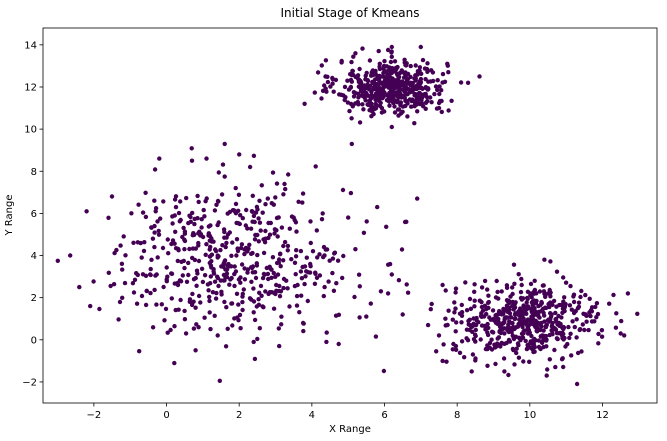 The height and width of the screenshot is (441, 667). Describe the element at coordinates (32, 214) in the screenshot. I see `y-axis-ticks: −2 0 2 4 6 8 10 12 14` at that location.